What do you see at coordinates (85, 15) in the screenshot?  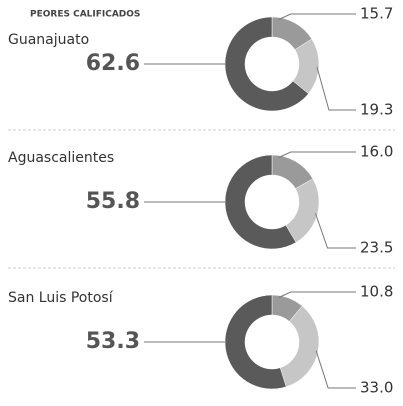 I see `header: PEORES CALIFICADOS` at bounding box center [85, 15].